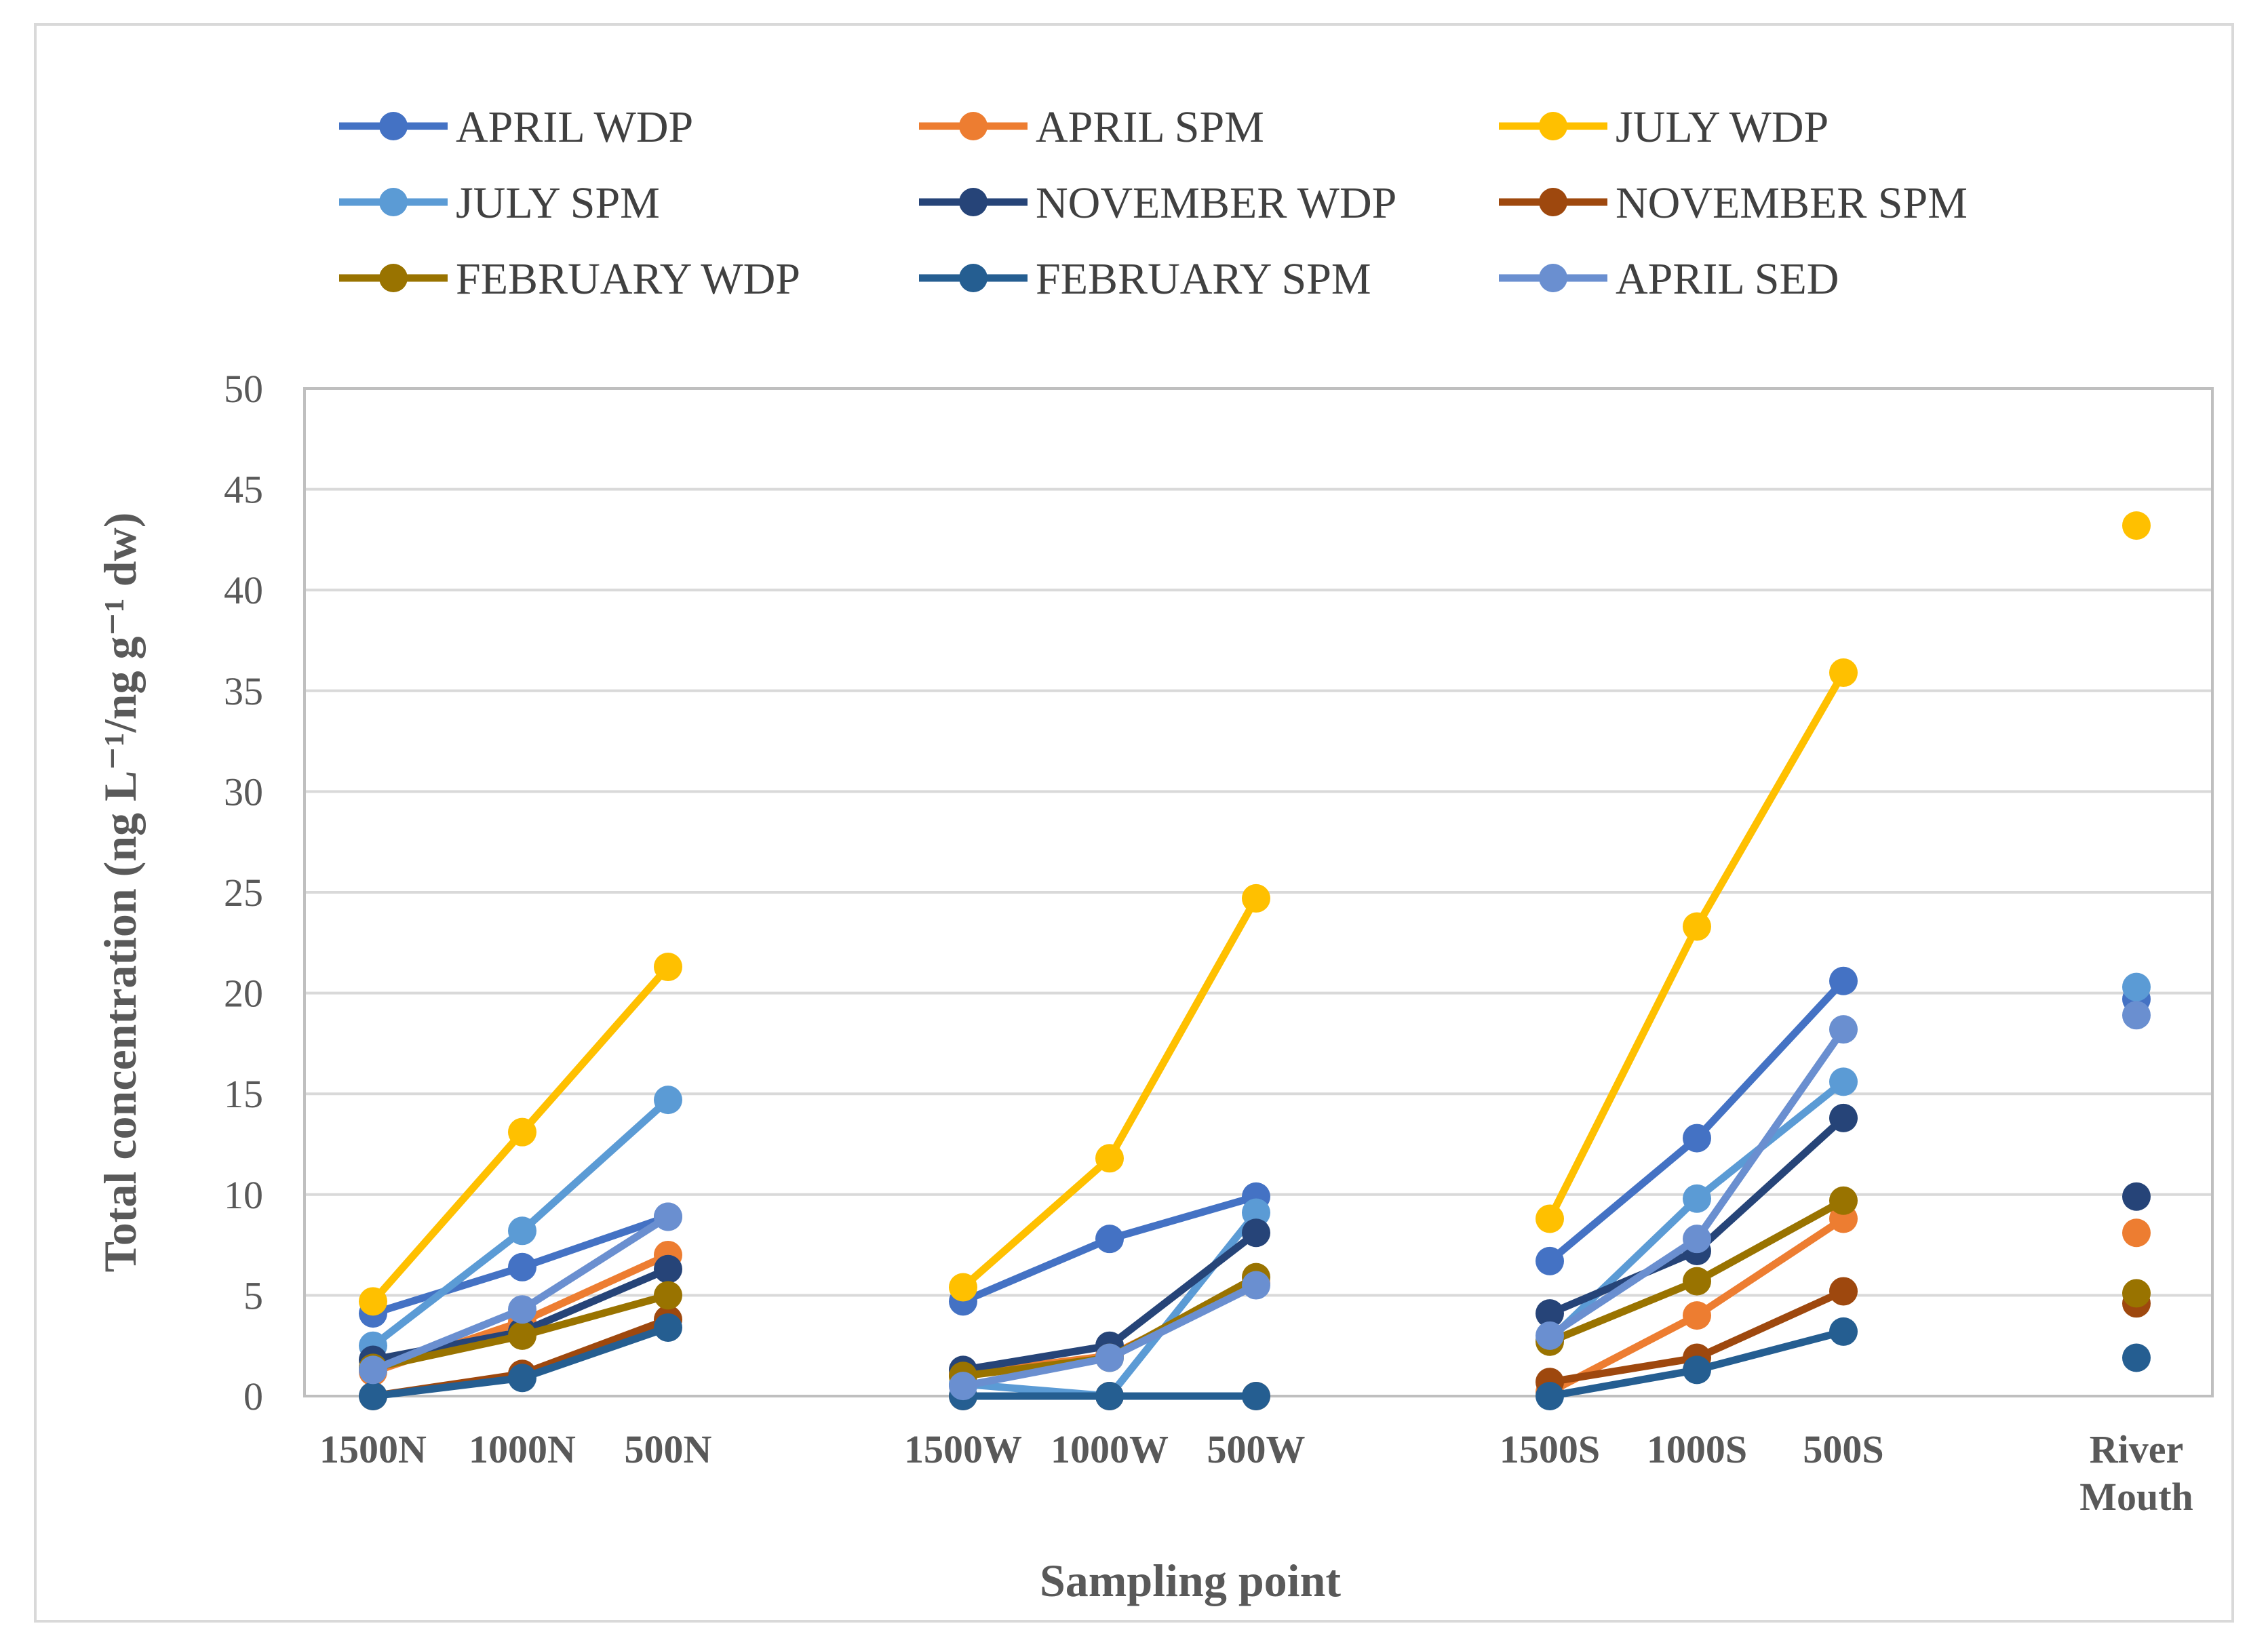 This screenshot has height=1649, width=2268. I want to click on y-tick-label-20: 20, so click(243, 994).